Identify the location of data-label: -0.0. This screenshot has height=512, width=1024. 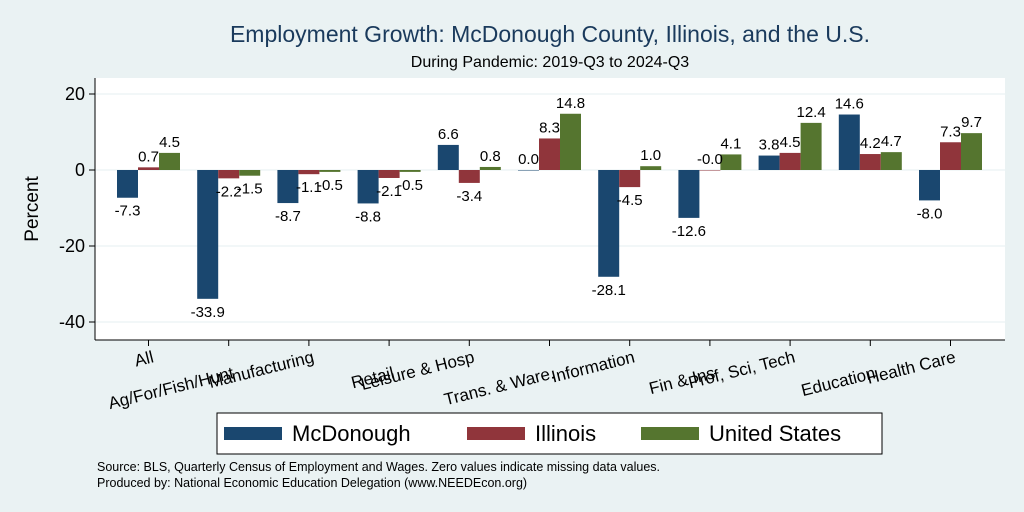
(710, 159).